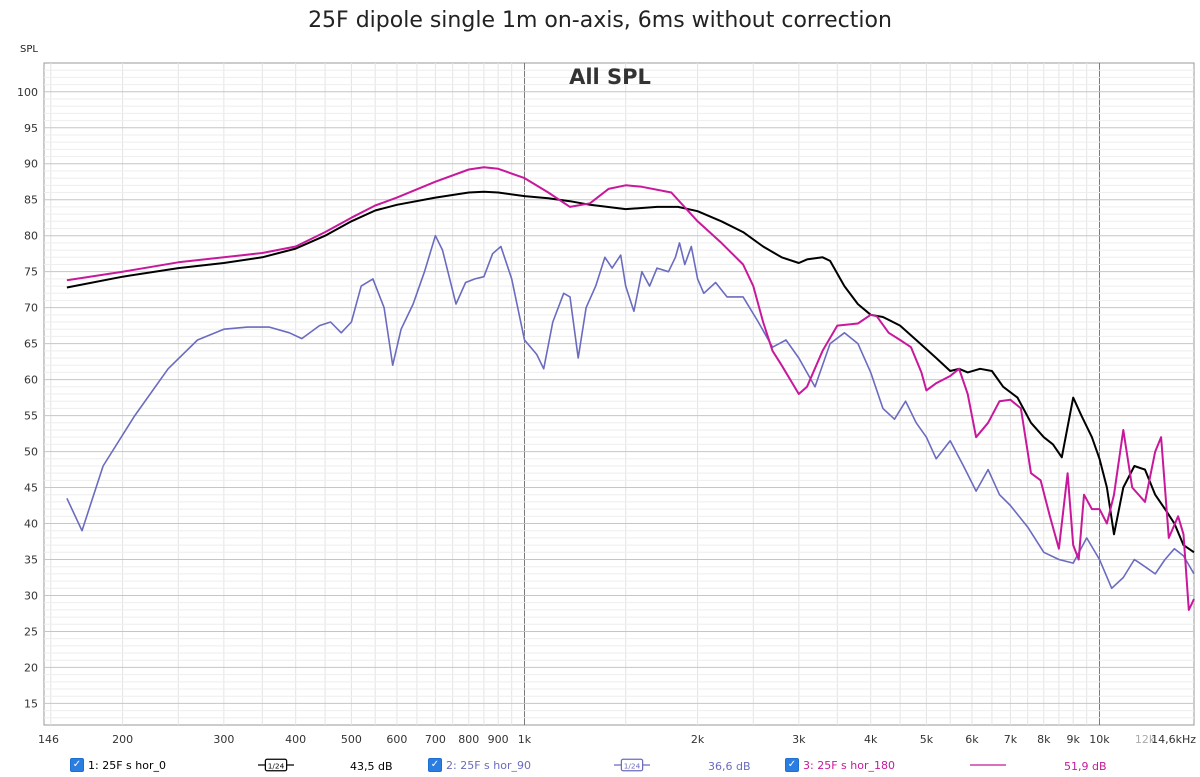 The image size is (1200, 777). I want to click on x-tick-label: 2k, so click(698, 739).